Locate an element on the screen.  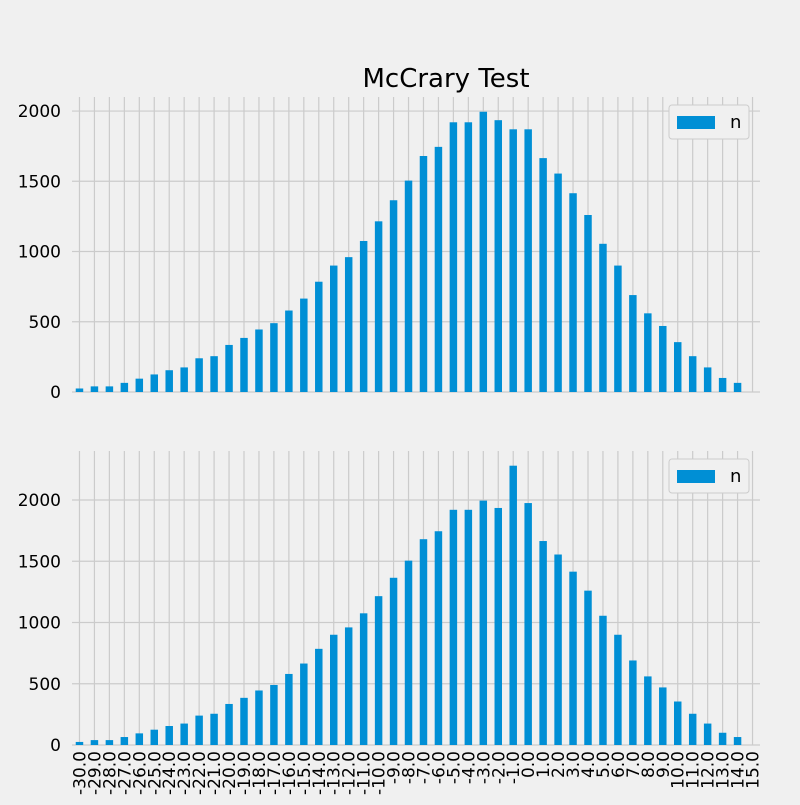
x-tick-label: -9.0 is located at coordinates (395, 767).